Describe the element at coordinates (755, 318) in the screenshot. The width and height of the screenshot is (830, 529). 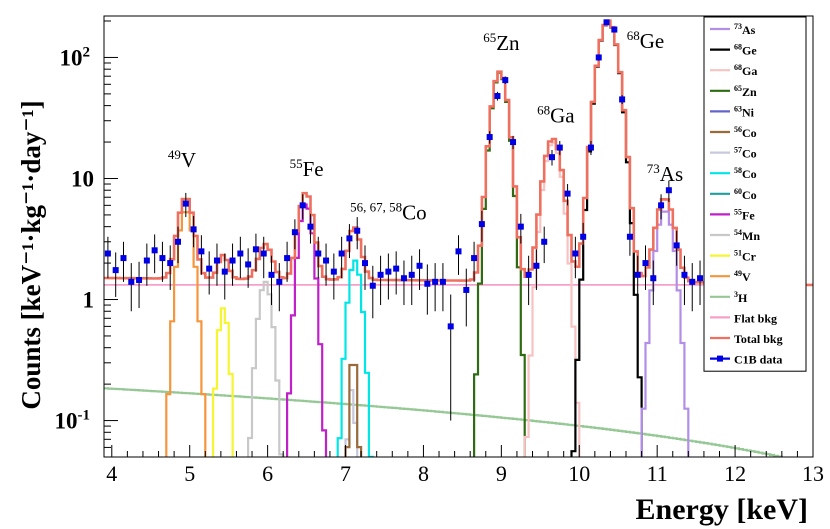
I see `legend-label: Flat bkg` at that location.